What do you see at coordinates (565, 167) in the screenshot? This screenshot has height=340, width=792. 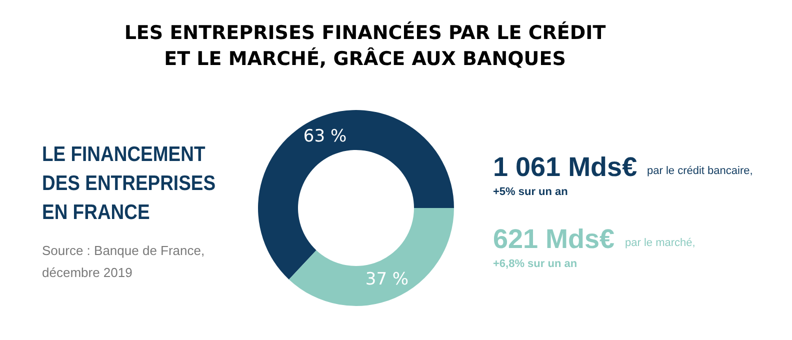 I see `text: 1 061 Mds€` at bounding box center [565, 167].